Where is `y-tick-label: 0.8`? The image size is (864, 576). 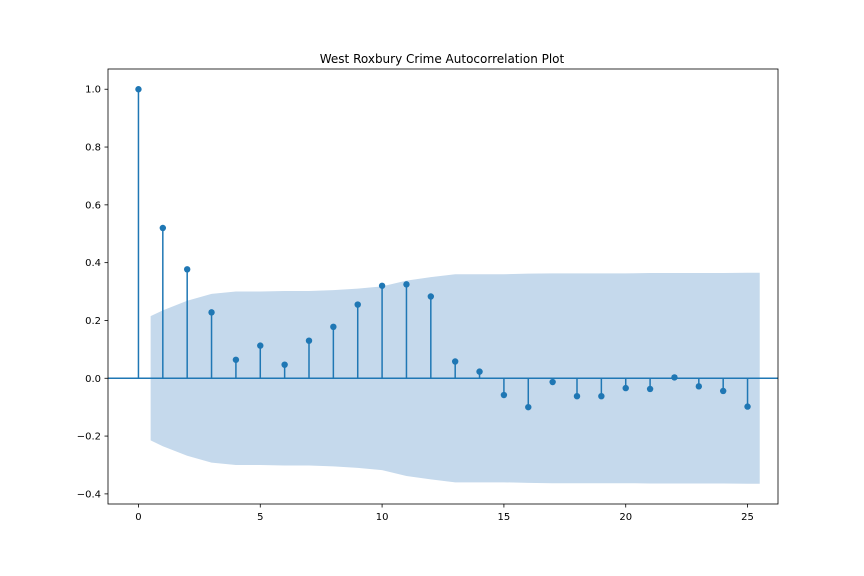 y-tick-label: 0.8 is located at coordinates (93, 148).